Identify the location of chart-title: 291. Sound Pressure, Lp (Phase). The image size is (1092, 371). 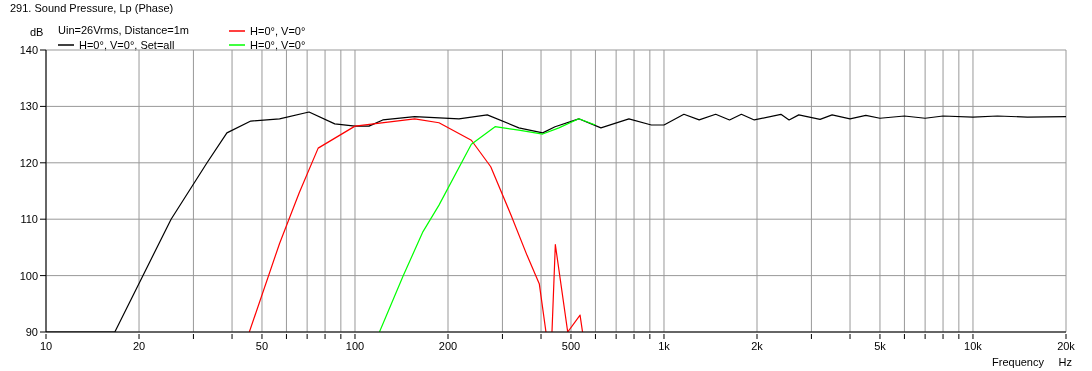
(92, 8).